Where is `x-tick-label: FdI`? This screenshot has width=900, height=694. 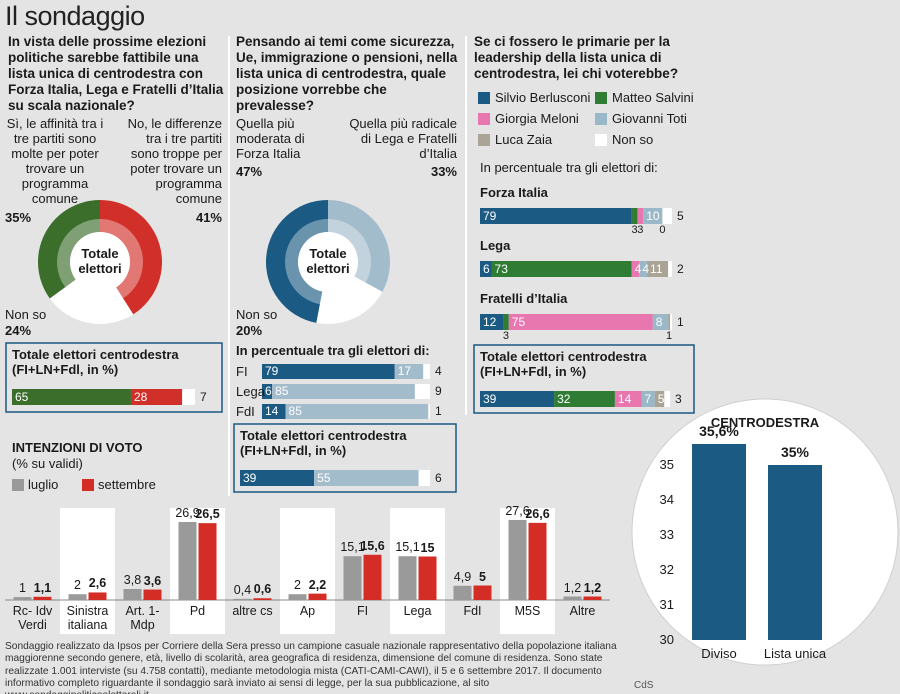 x-tick-label: FdI is located at coordinates (472, 611).